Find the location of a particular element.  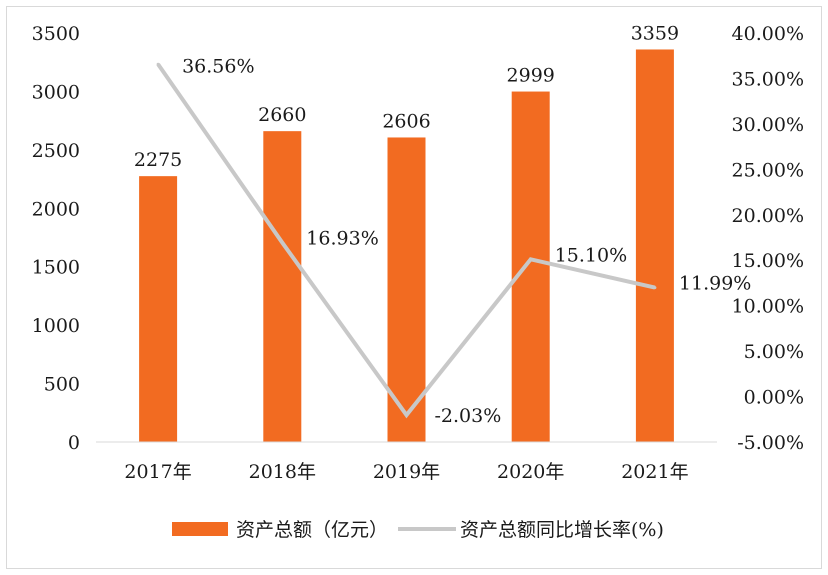

bar-value-label: 2999 is located at coordinates (531, 76).